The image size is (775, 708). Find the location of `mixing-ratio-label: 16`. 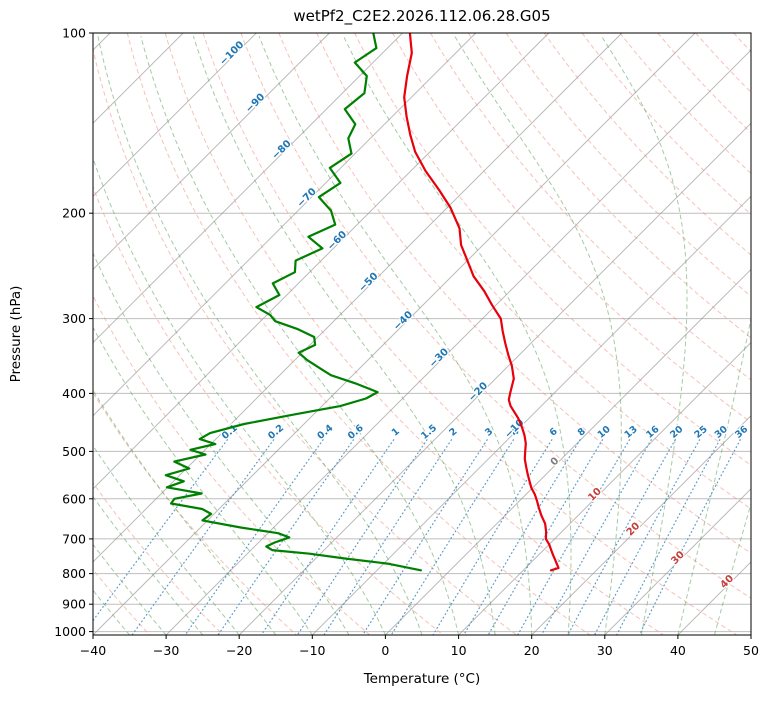

mixing-ratio-label: 16 is located at coordinates (652, 432).